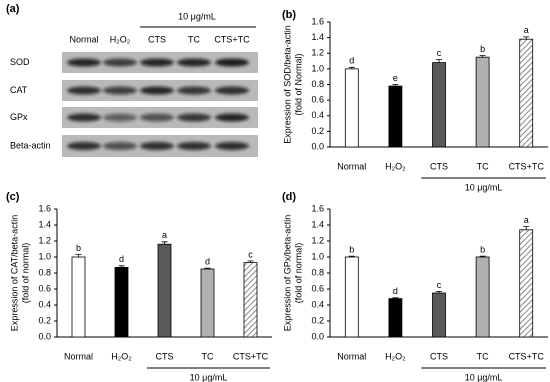 The image size is (550, 382). What do you see at coordinates (298, 273) in the screenshot?
I see `y-axis-title: (fold of normal)` at bounding box center [298, 273].